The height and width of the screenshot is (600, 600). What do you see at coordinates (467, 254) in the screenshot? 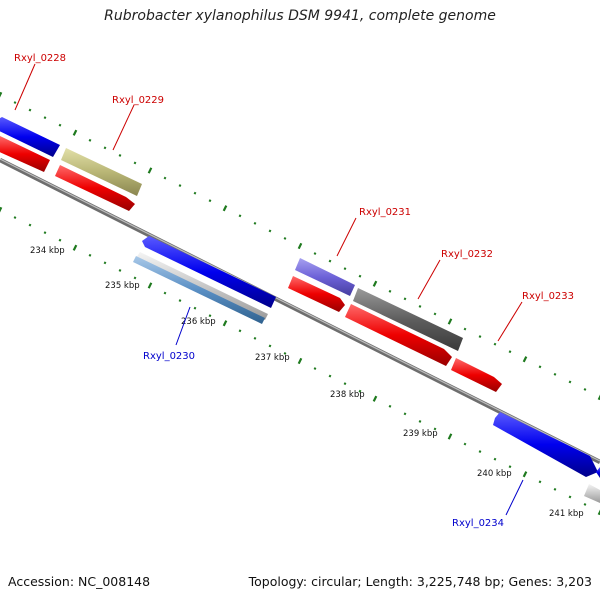
I see `gene-label-rxyl-0232: Rxyl_0232` at bounding box center [467, 254].